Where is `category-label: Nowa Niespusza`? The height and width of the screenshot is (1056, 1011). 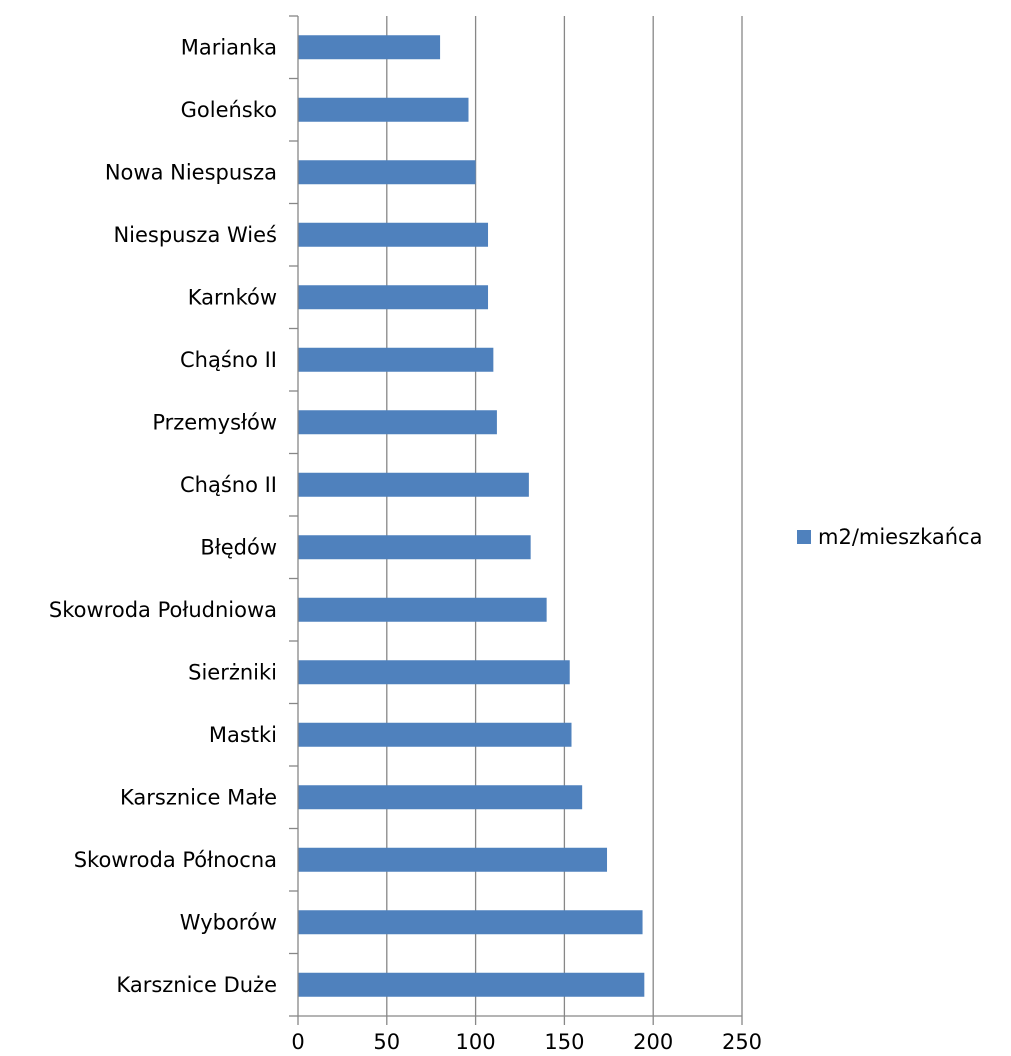 category-label: Nowa Niespusza is located at coordinates (191, 172).